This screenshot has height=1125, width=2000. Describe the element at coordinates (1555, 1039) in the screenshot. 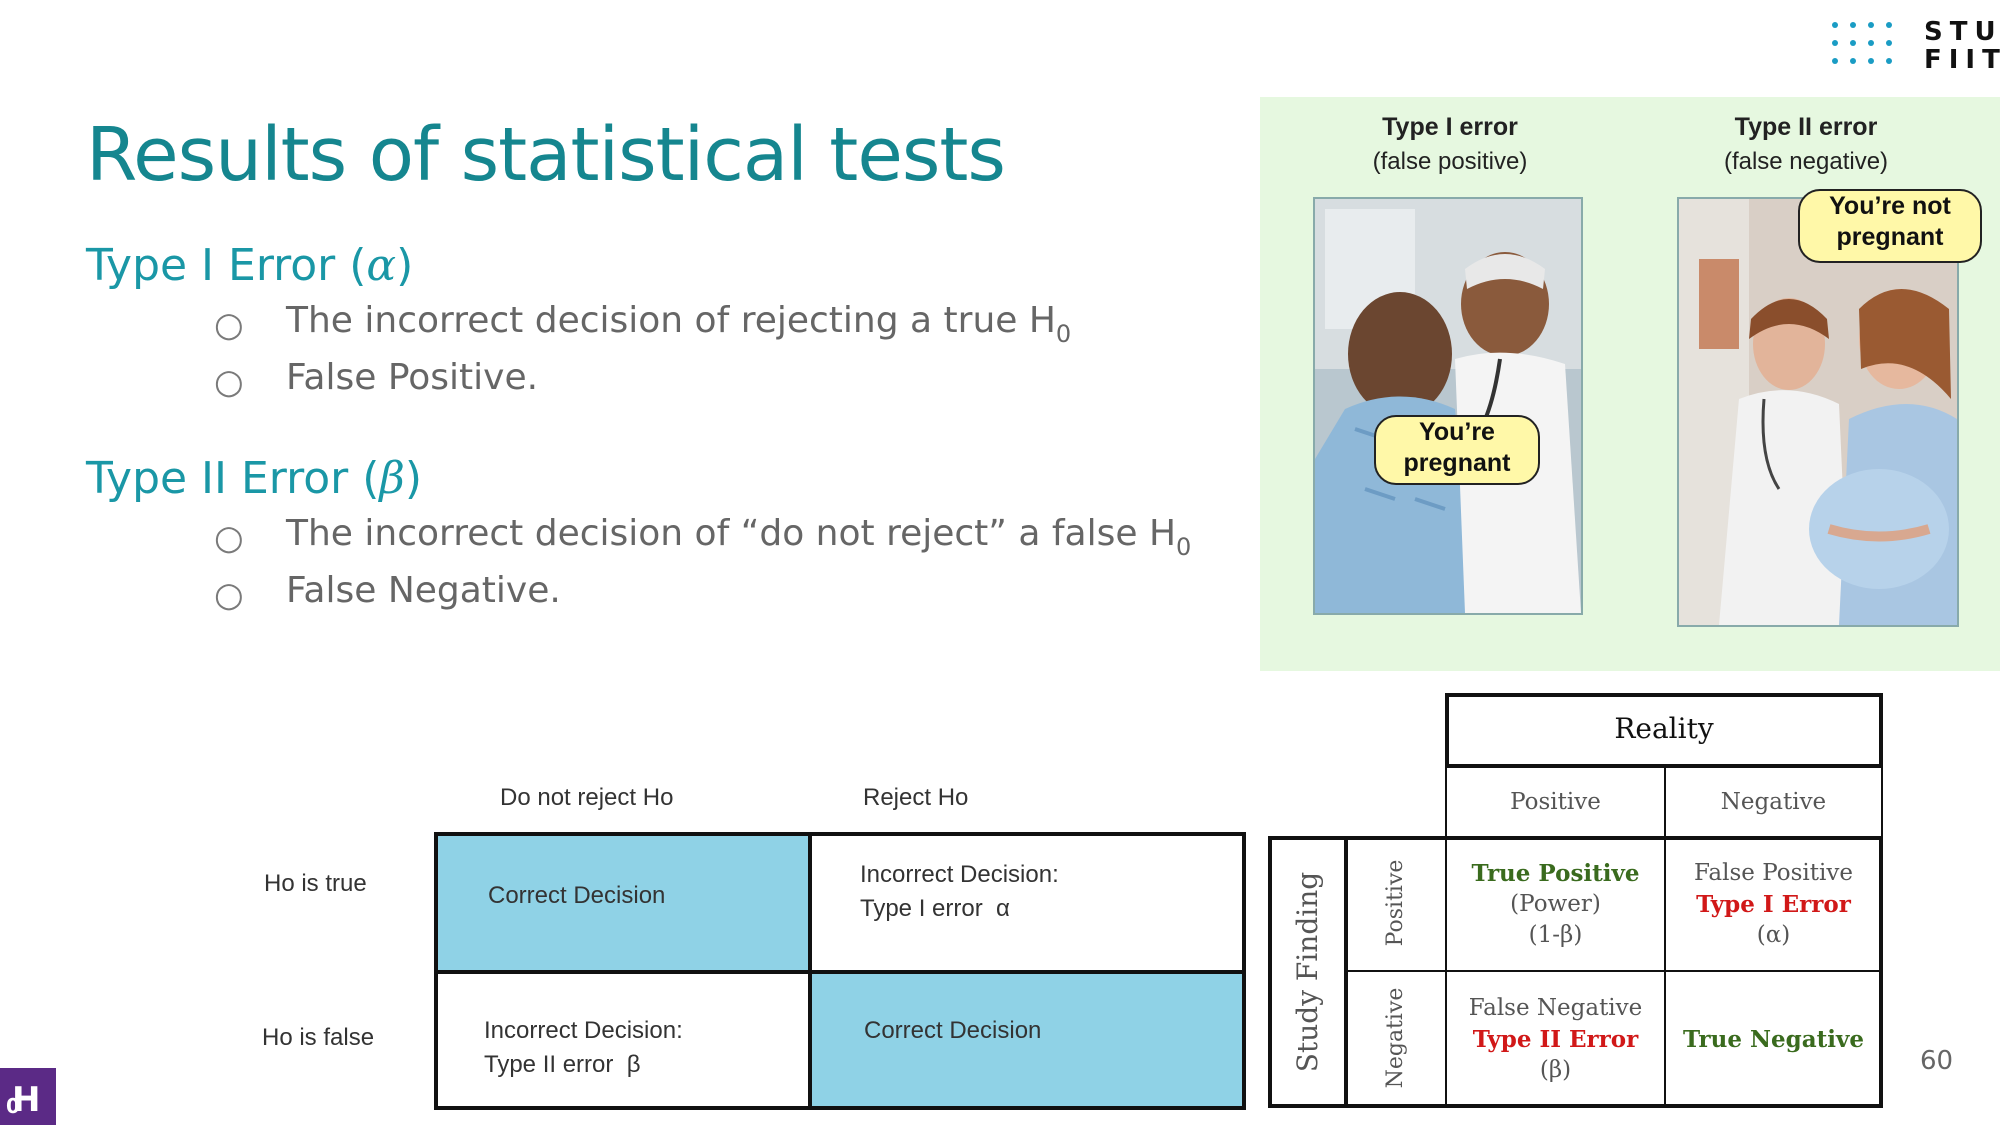

I see `false-negative-cell: False Negative Type II Error (β)` at that location.